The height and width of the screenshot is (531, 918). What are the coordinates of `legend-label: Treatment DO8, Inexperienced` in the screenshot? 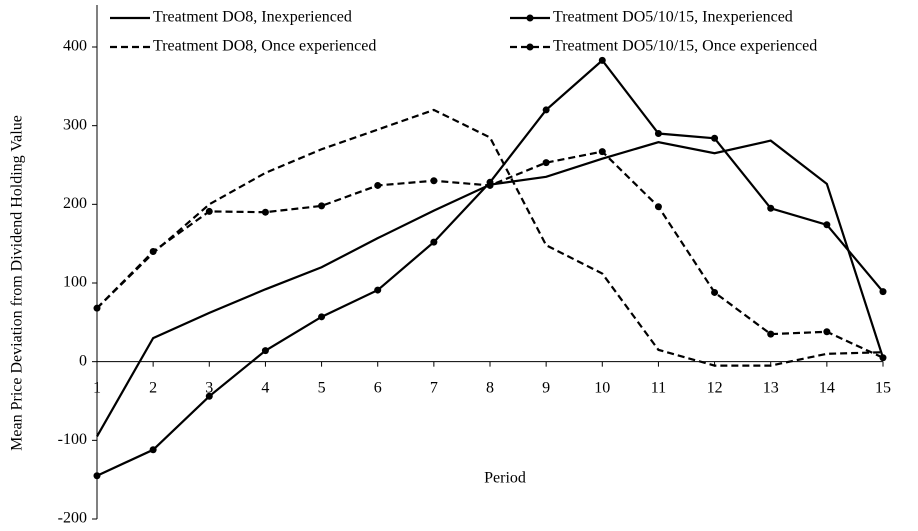 It's located at (252, 17).